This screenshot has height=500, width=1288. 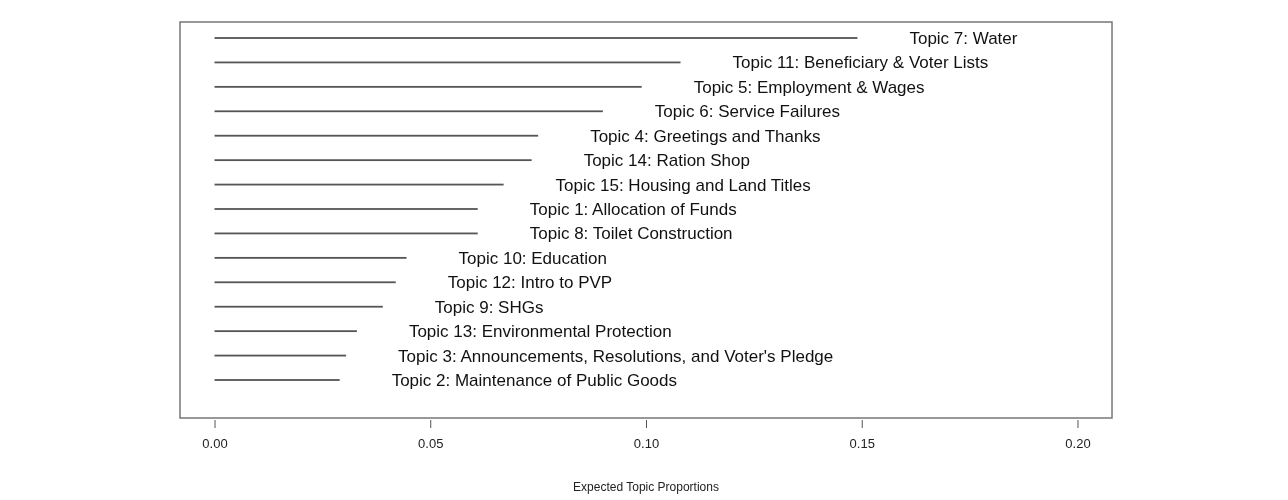 What do you see at coordinates (532, 258) in the screenshot?
I see `y-tick-label: Topic 10: Education` at bounding box center [532, 258].